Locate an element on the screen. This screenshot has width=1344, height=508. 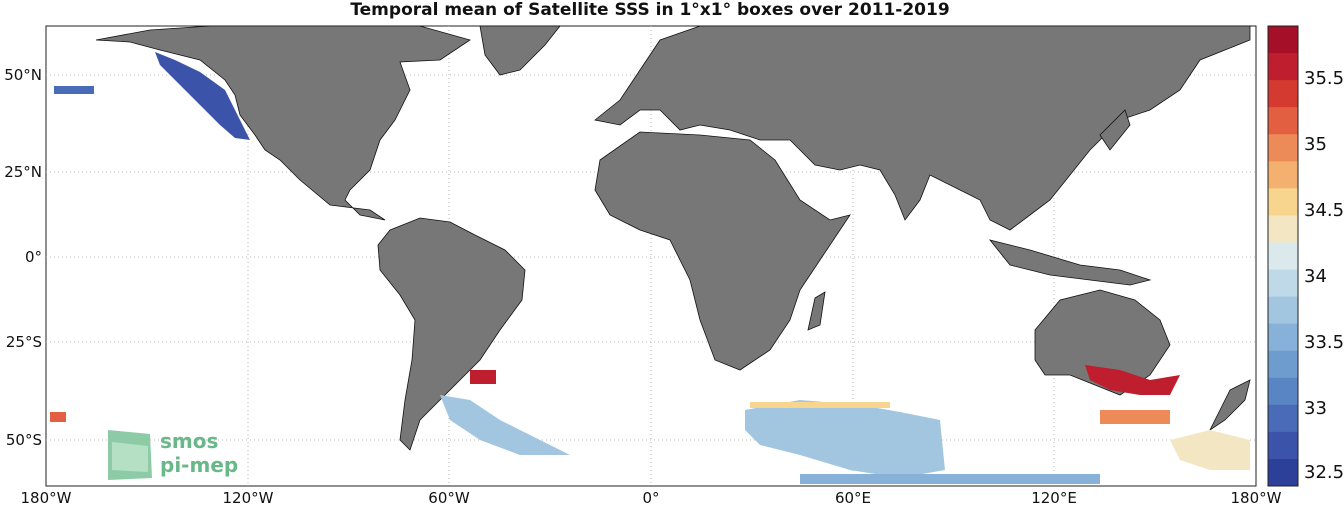
south-america is located at coordinates (451, 334).